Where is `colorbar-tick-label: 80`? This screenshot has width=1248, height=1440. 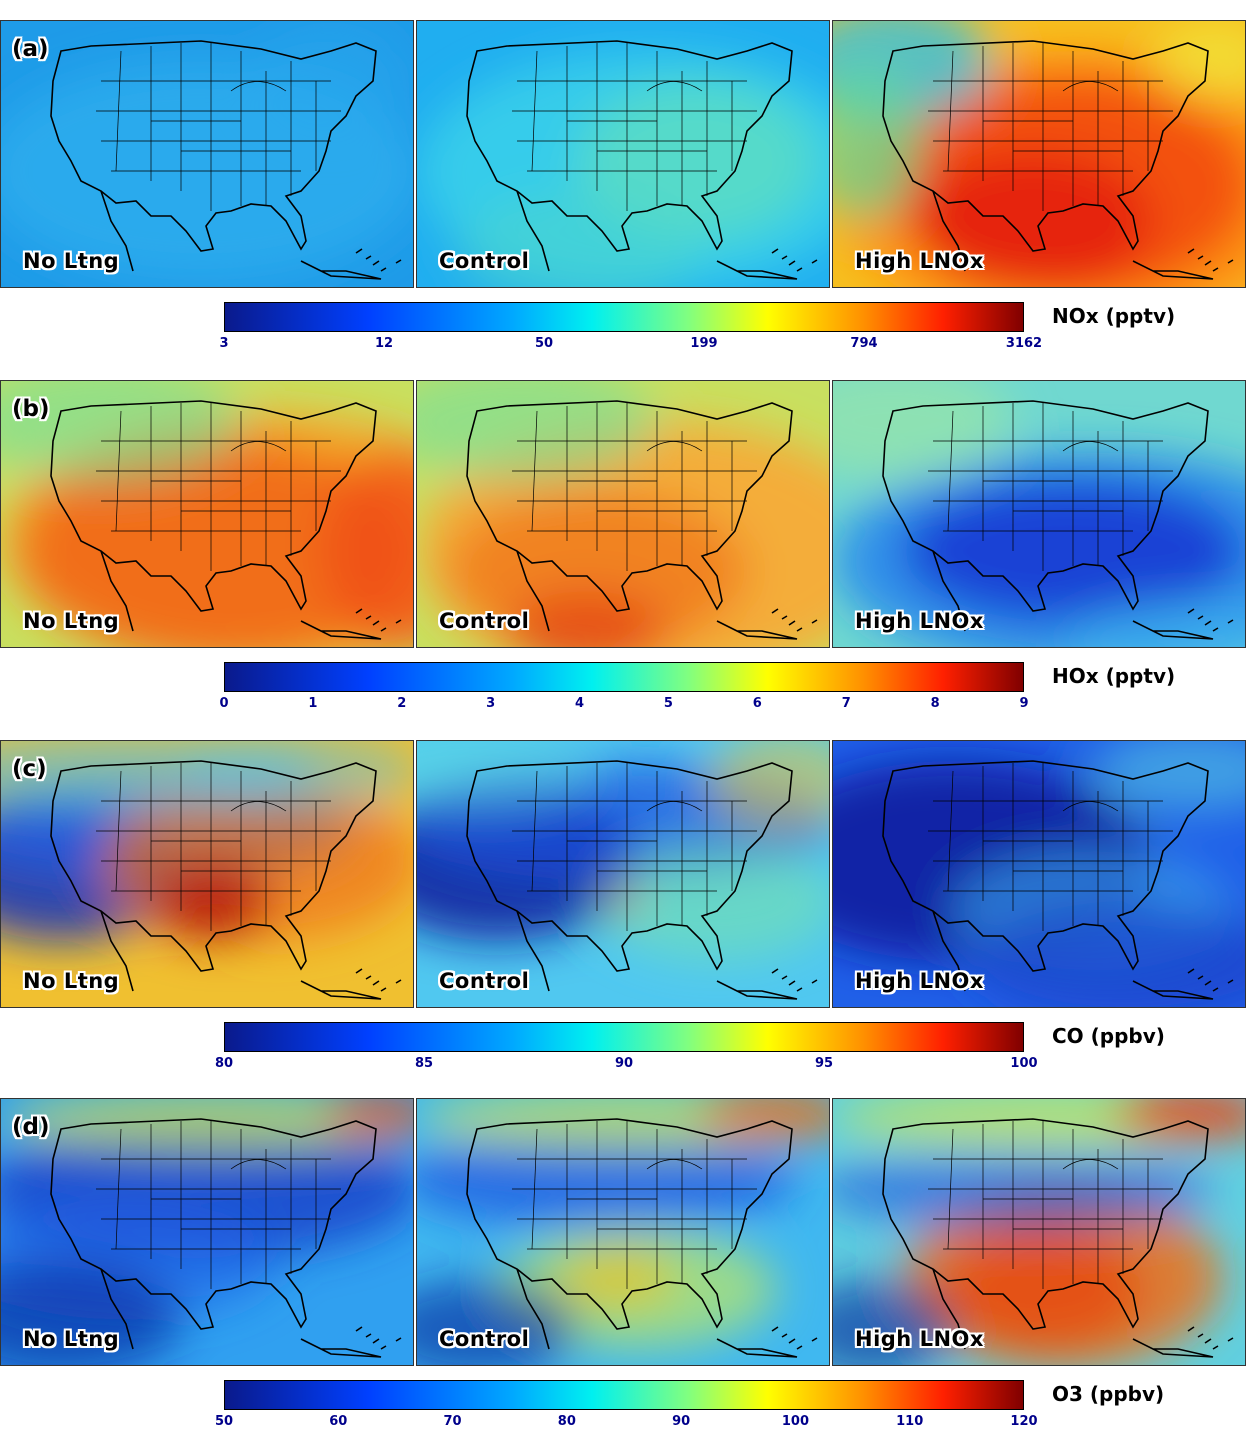
colorbar-tick-label: 80 is located at coordinates (566, 1421).